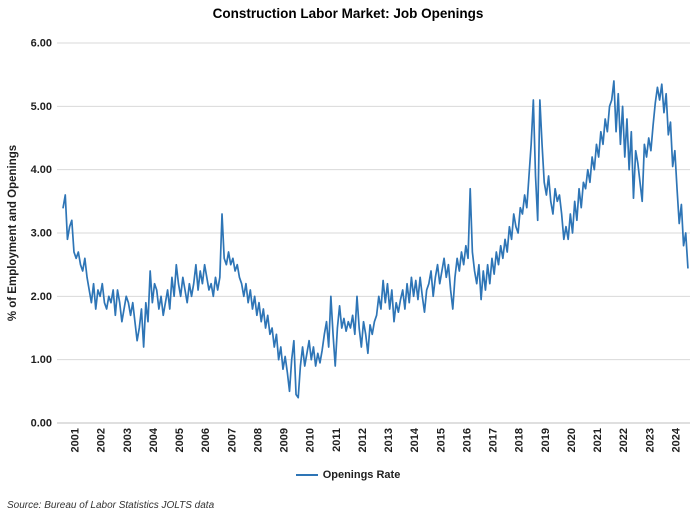 The image size is (696, 522). I want to click on y-tick-label: 4.00, so click(41, 170).